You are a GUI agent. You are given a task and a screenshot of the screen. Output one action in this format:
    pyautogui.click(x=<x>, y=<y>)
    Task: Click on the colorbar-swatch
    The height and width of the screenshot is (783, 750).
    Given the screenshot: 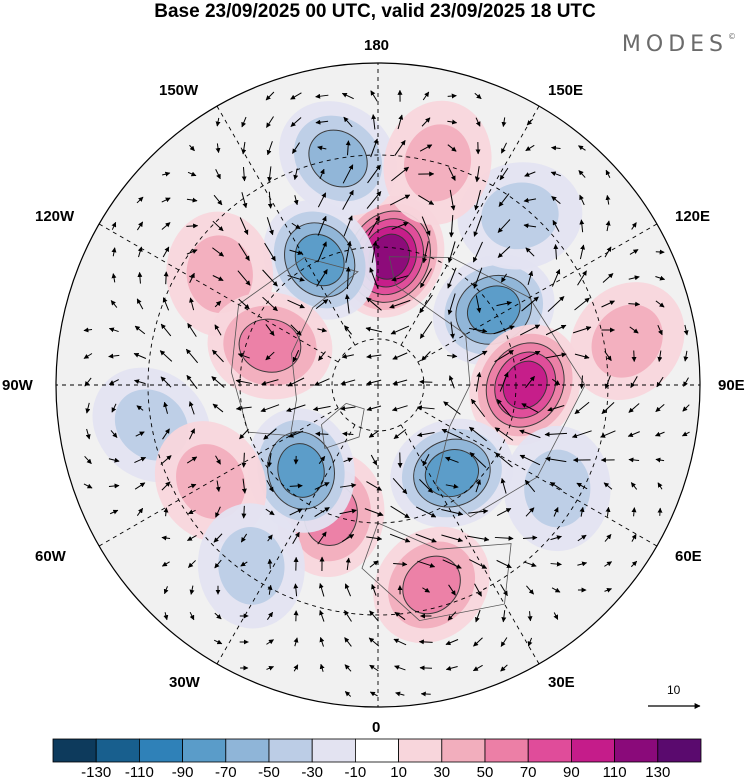 What is the action you would take?
    pyautogui.click(x=420, y=750)
    